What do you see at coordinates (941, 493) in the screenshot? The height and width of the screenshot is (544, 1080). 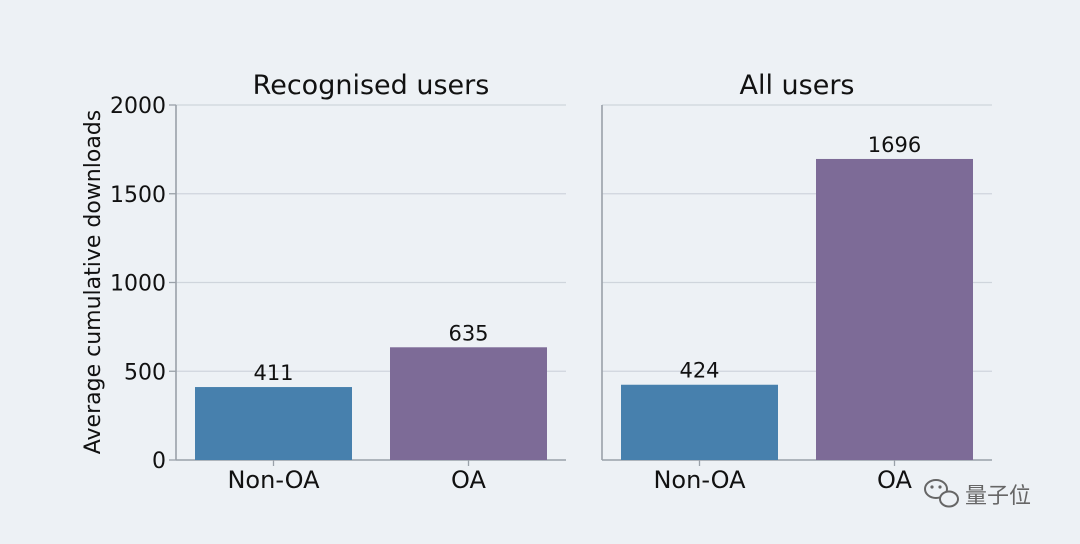 I see `wechat-icon` at bounding box center [941, 493].